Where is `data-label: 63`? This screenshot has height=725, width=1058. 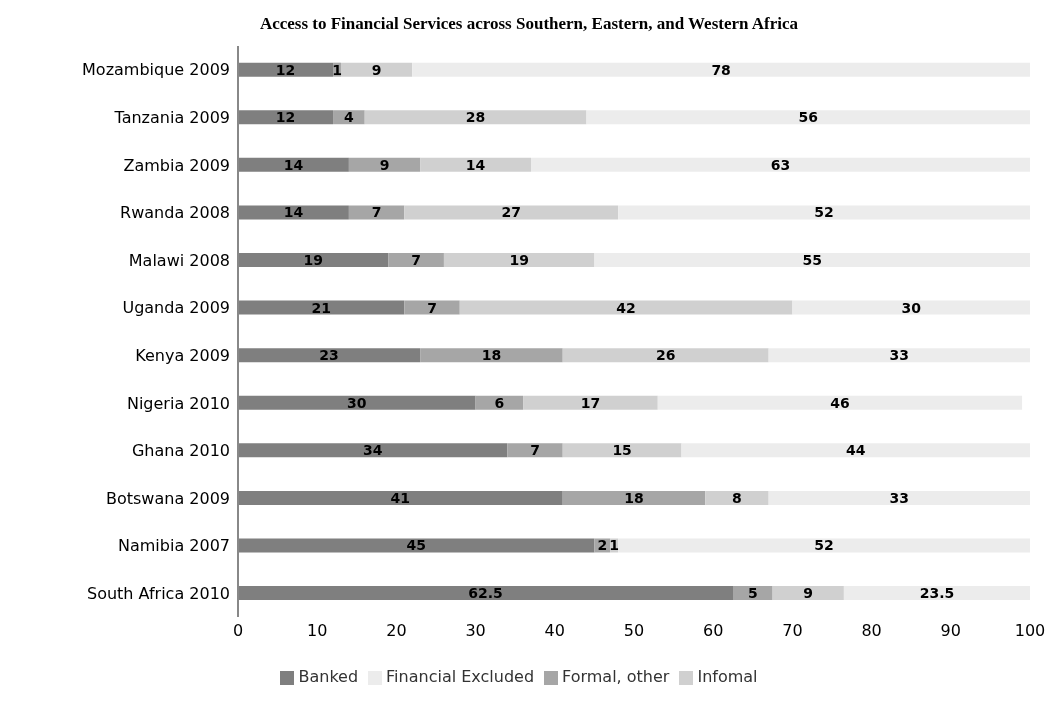
data-label: 63 is located at coordinates (780, 164).